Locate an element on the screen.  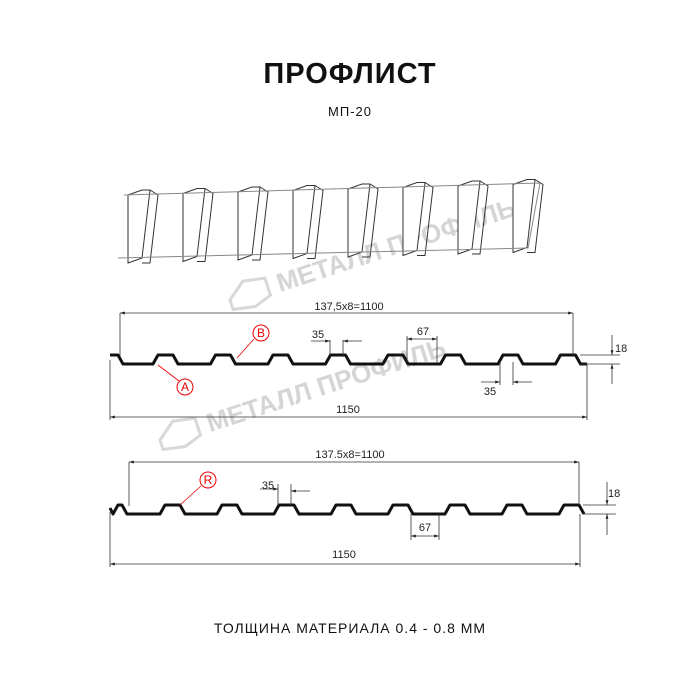
page-title: ПРОФЛИСТ is located at coordinates (350, 74).